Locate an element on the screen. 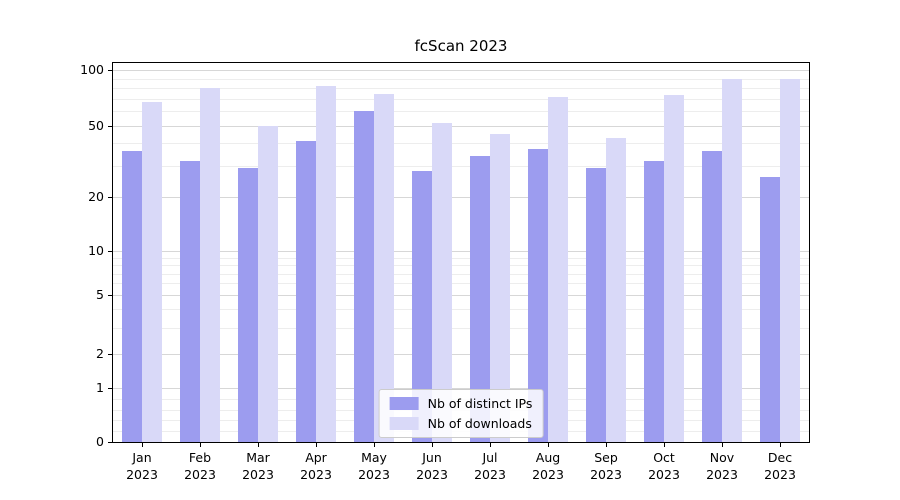 This screenshot has width=900, height=500. legend-item-distinct-ips: Nb of distinct IPs is located at coordinates (461, 403).